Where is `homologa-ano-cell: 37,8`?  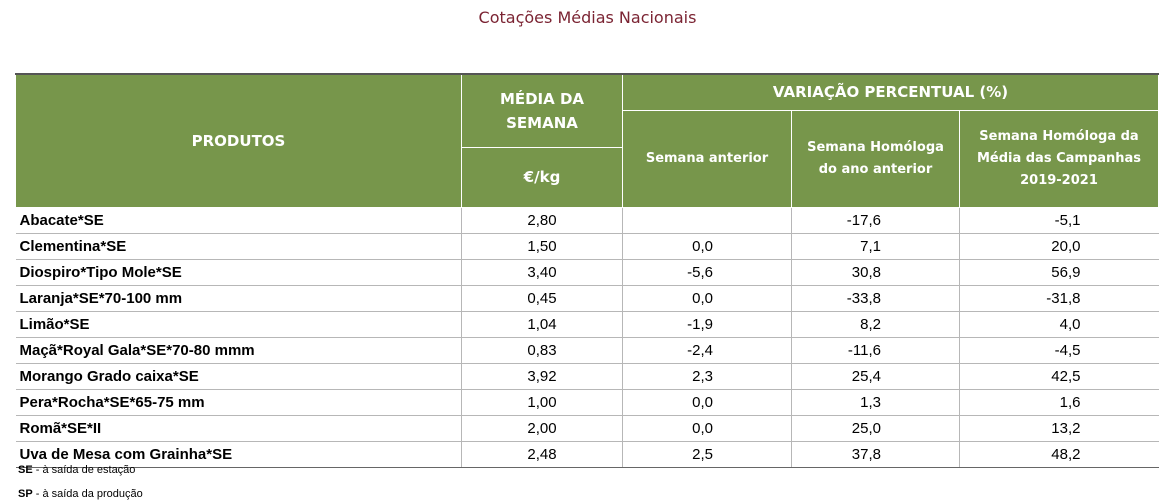
homologa-ano-cell: 37,8 is located at coordinates (875, 454).